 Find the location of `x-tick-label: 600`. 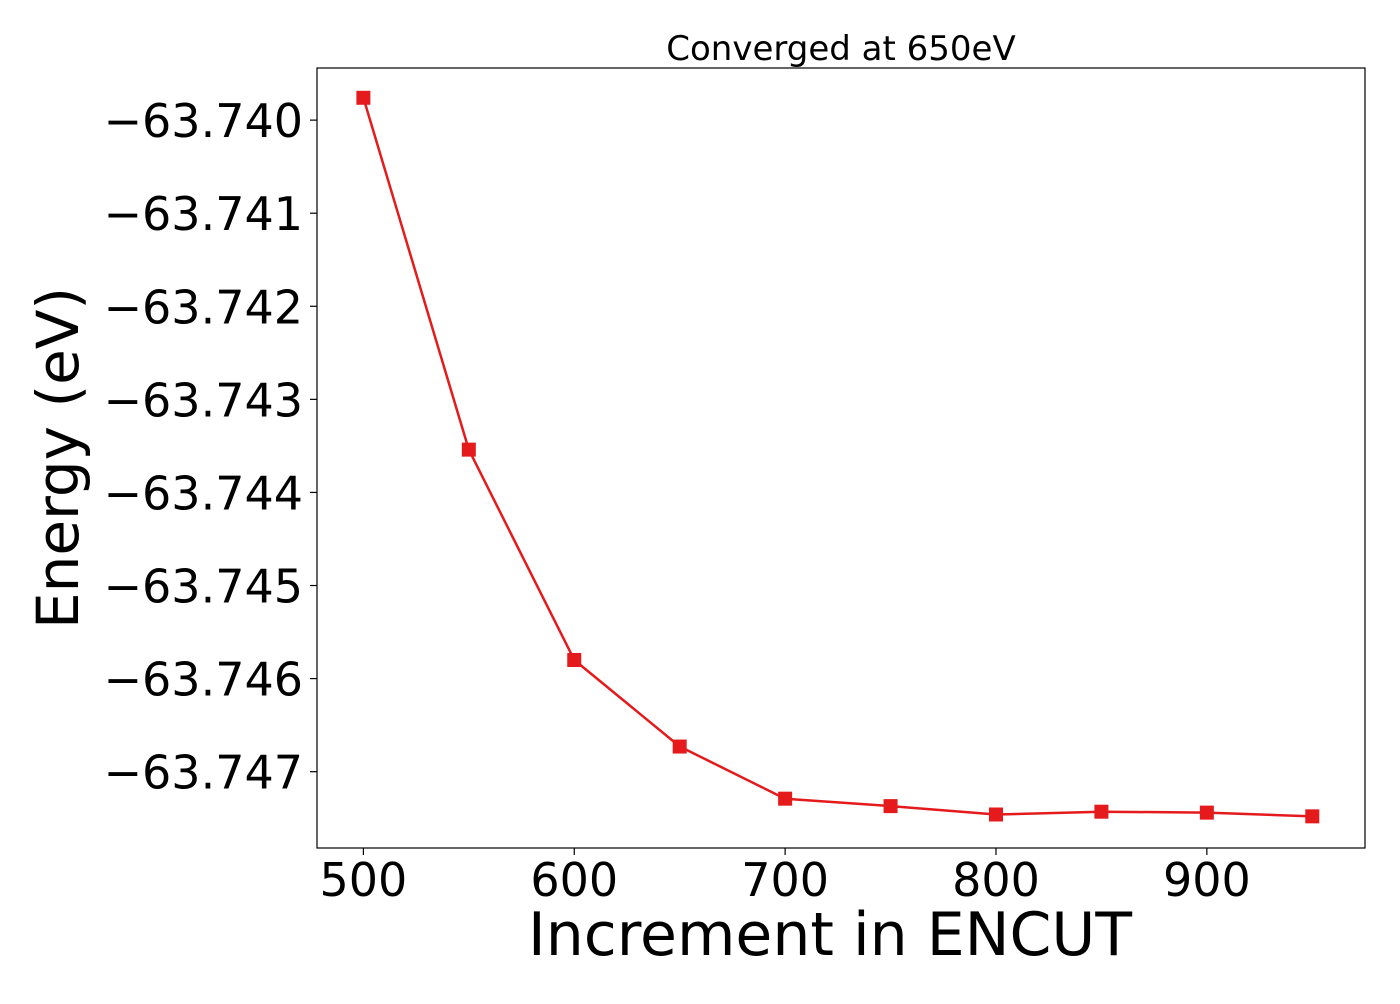

x-tick-label: 600 is located at coordinates (574, 880).